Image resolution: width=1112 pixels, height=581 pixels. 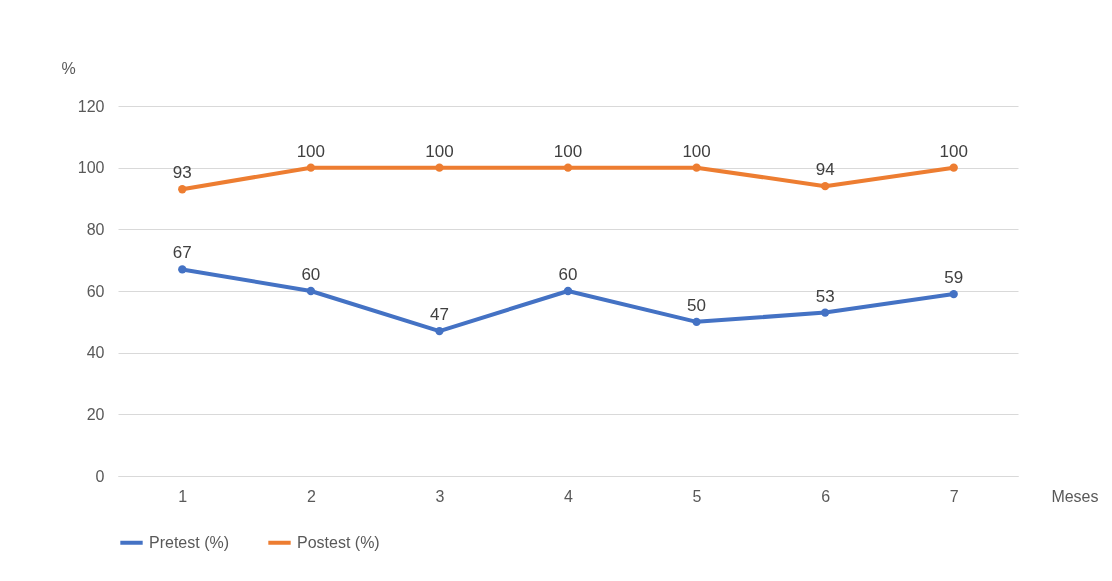 What do you see at coordinates (182, 253) in the screenshot?
I see `data-label: 67` at bounding box center [182, 253].